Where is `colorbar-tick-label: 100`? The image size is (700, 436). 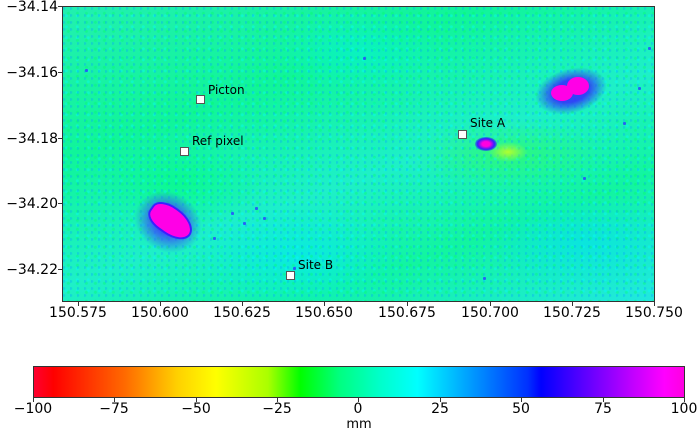
colorbar-tick-label: 100 is located at coordinates (684, 409).